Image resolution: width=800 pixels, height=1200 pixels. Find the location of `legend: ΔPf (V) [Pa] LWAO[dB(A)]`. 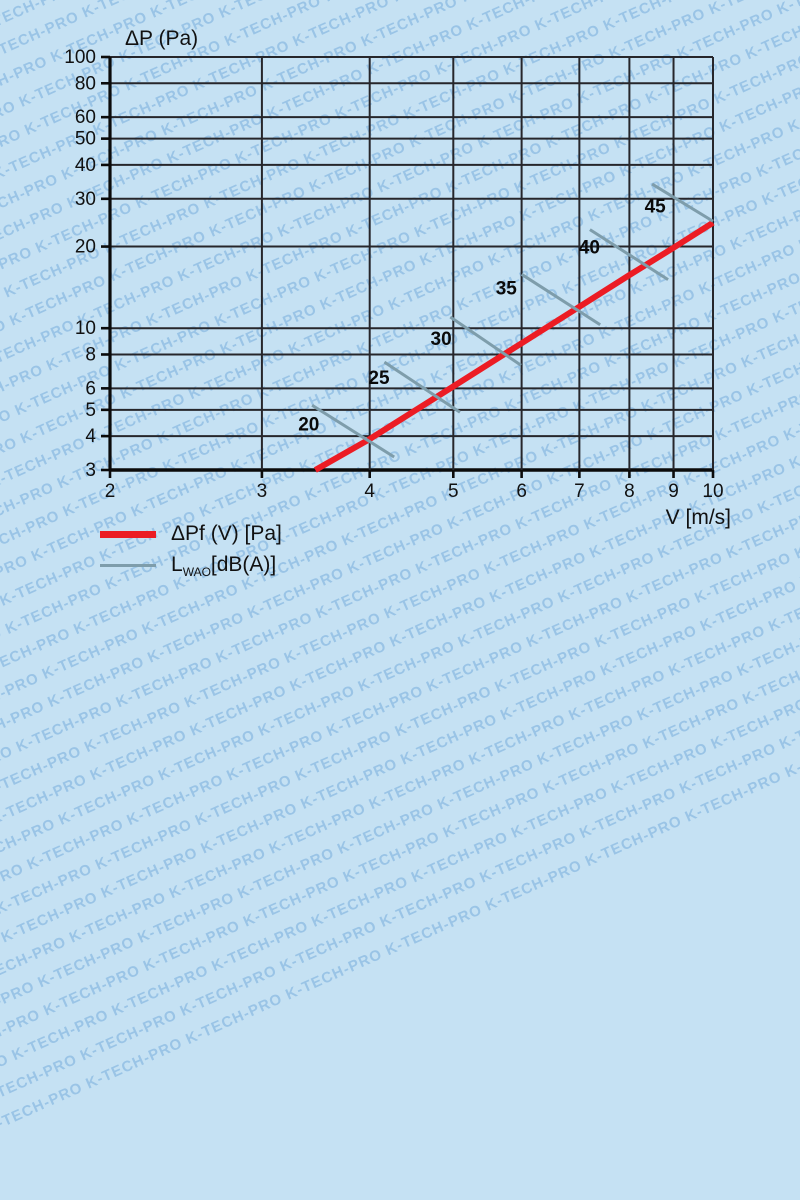

legend: ΔPf (V) [Pa] LWAO[dB(A)] is located at coordinates (191, 549).